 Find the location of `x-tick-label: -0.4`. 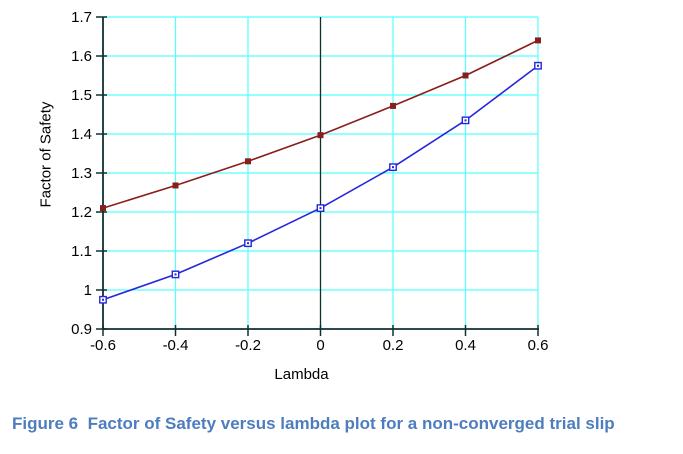

x-tick-label: -0.4 is located at coordinates (176, 345).